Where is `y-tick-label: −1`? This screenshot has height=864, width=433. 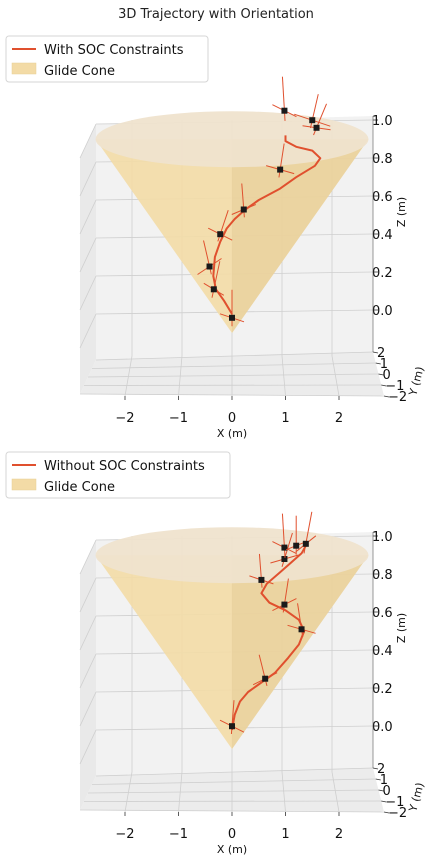
y-tick-label: −1 is located at coordinates (394, 802).